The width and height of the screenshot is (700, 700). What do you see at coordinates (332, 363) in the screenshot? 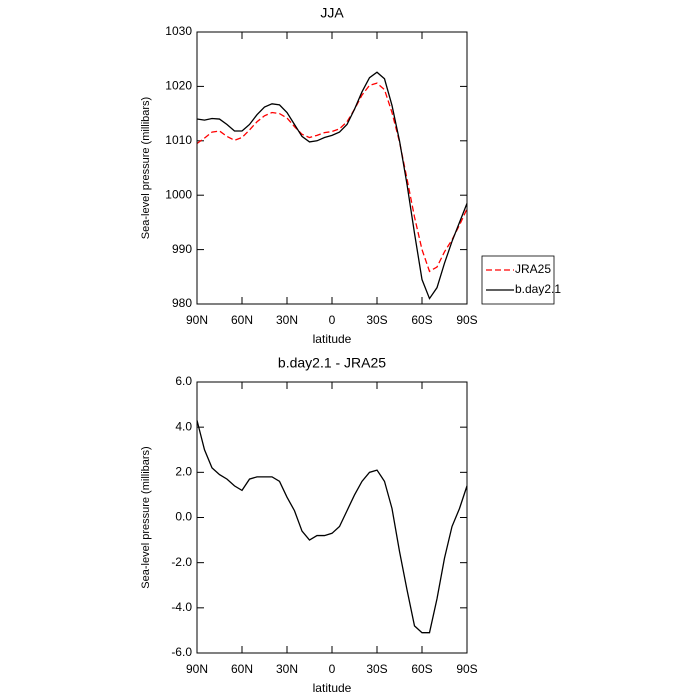
I see `chart-title: b.day2.1 - JRA25` at bounding box center [332, 363].